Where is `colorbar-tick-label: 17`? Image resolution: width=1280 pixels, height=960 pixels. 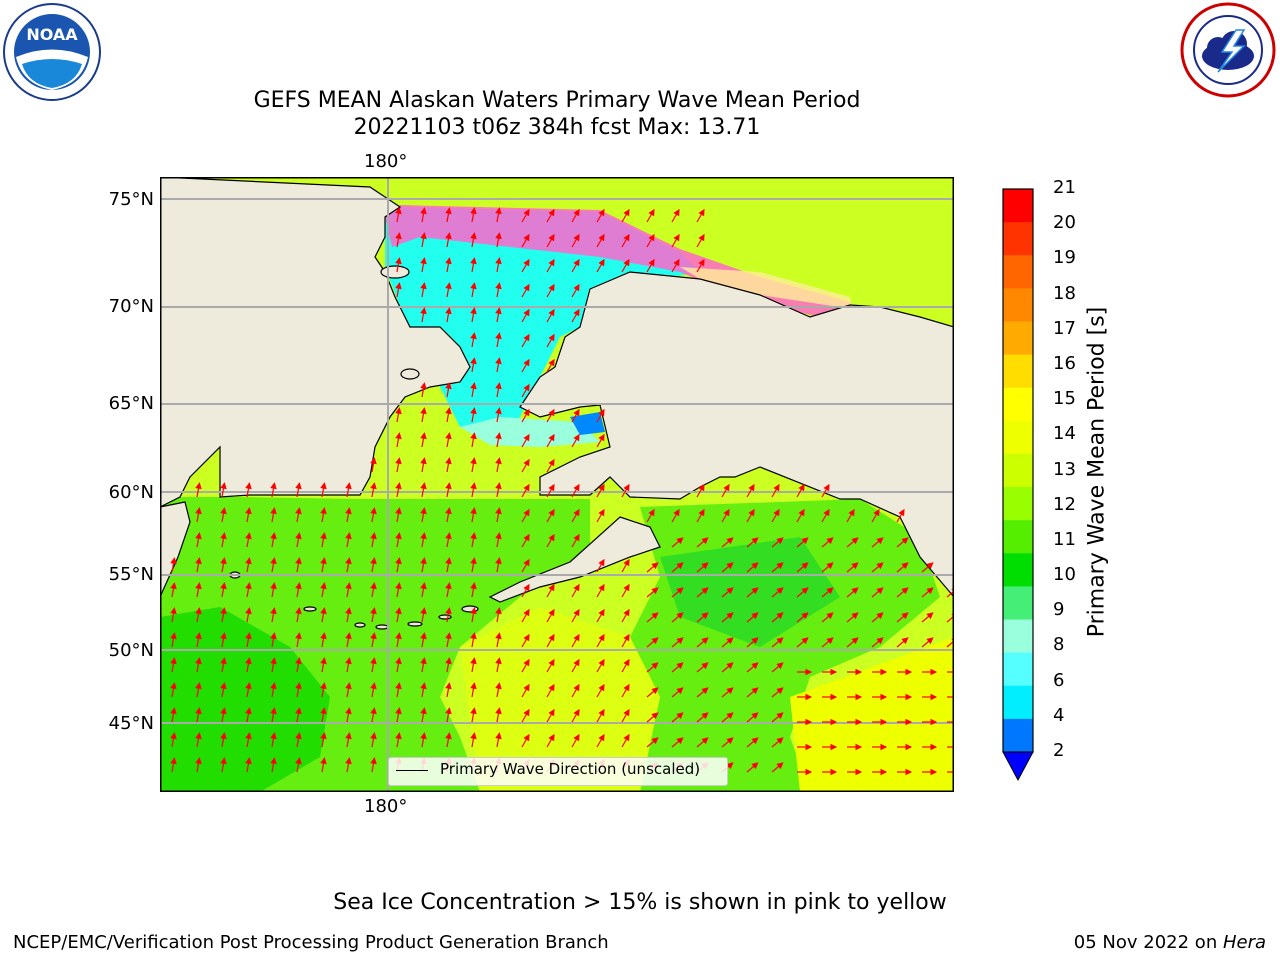
colorbar-tick-label: 17 is located at coordinates (1064, 328).